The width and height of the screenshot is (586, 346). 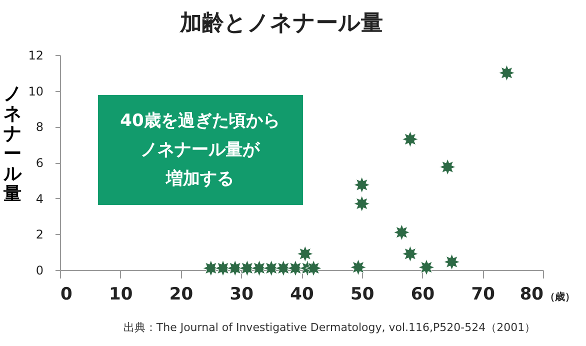 I want to click on y-tick-label: 8, so click(x=40, y=127).